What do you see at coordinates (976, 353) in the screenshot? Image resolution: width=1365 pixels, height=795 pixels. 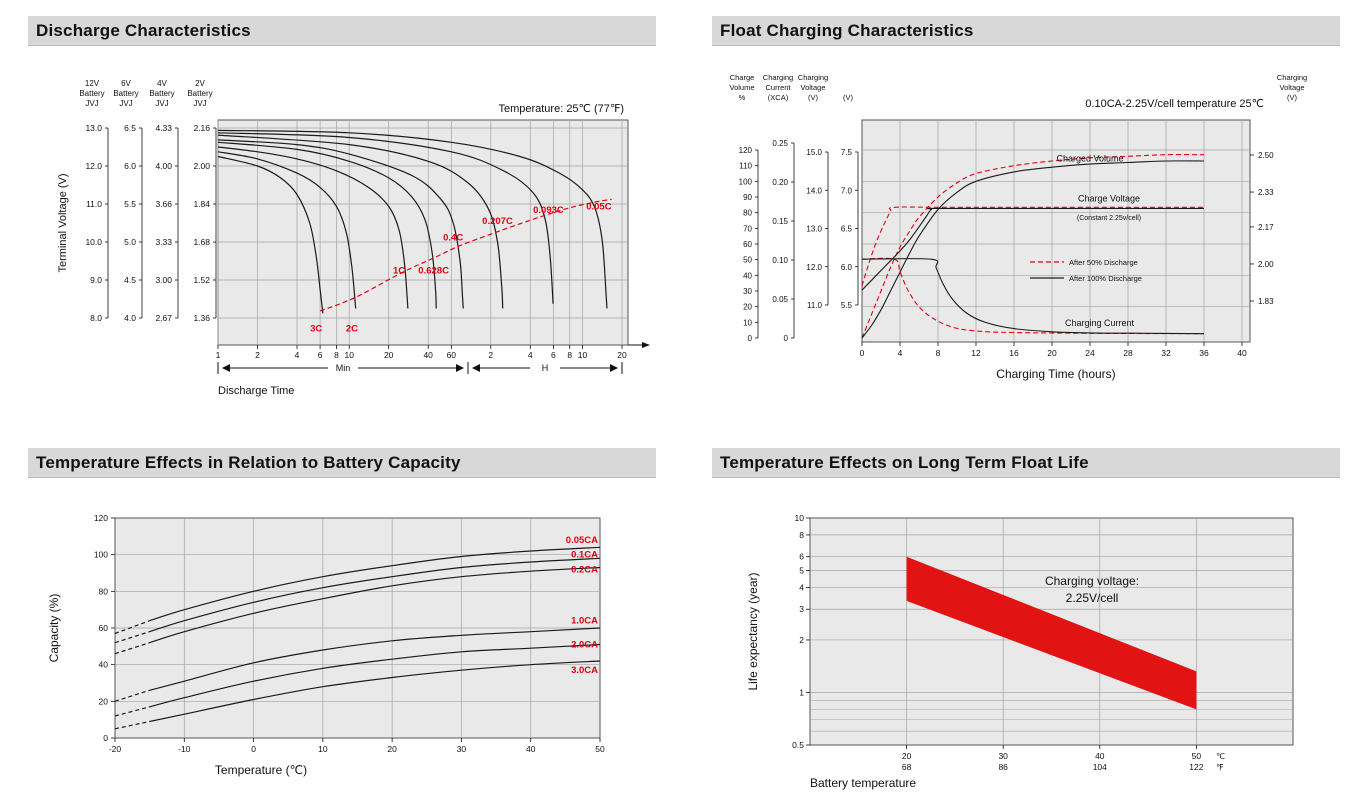 I see `x-tick-label: 12` at bounding box center [976, 353].